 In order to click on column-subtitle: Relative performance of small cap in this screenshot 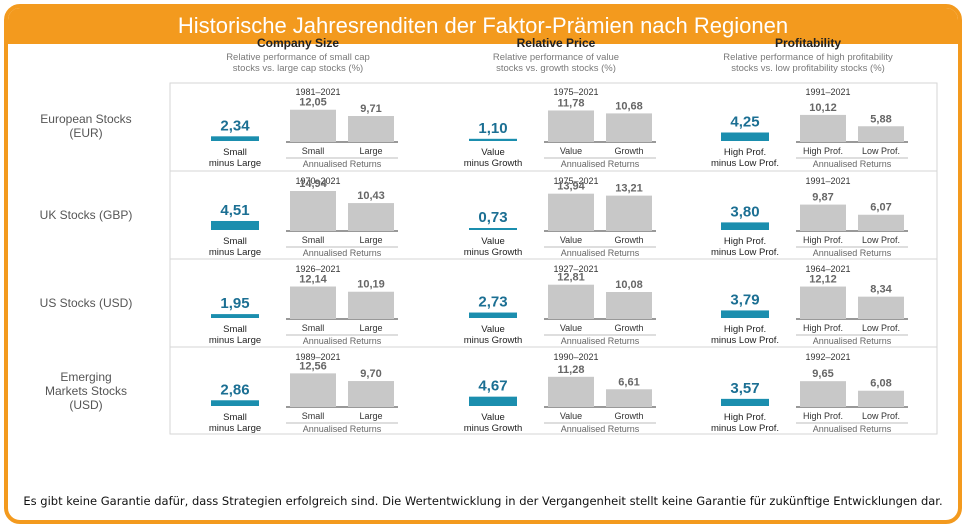, I will do `click(298, 57)`.